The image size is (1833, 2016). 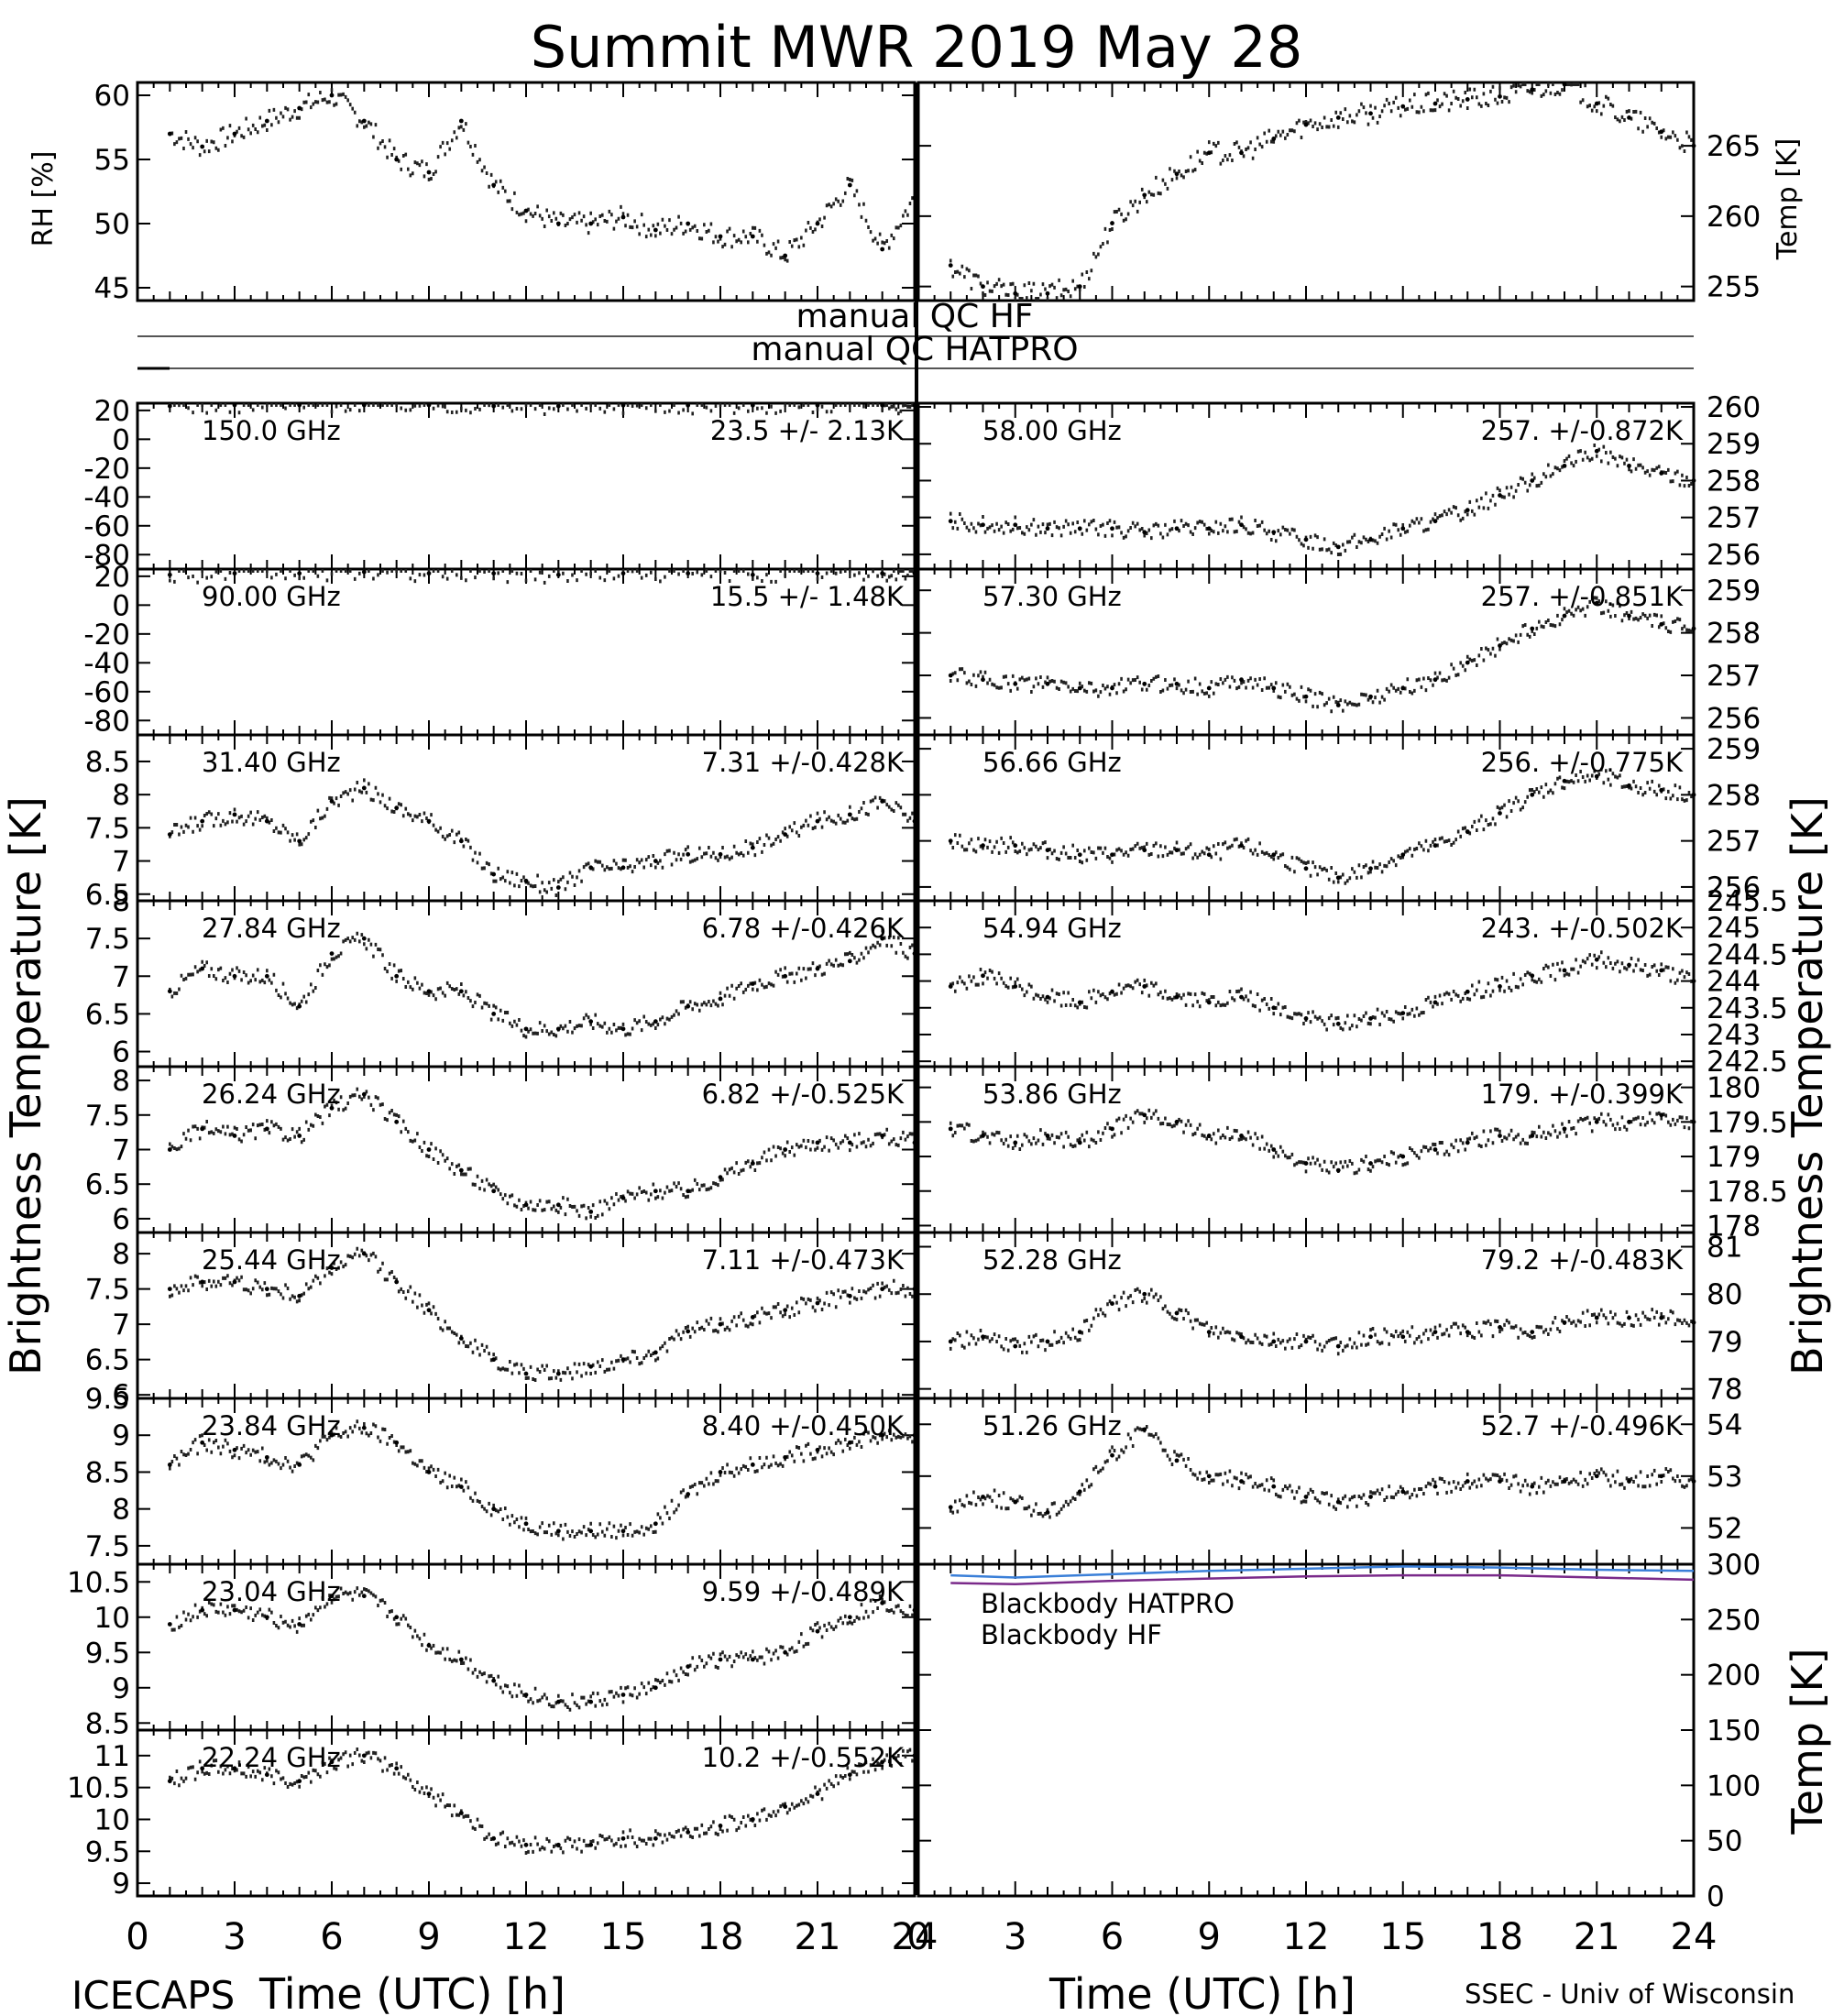 I want to click on stat-label: 256. +/-0.775K, so click(x=1582, y=762).